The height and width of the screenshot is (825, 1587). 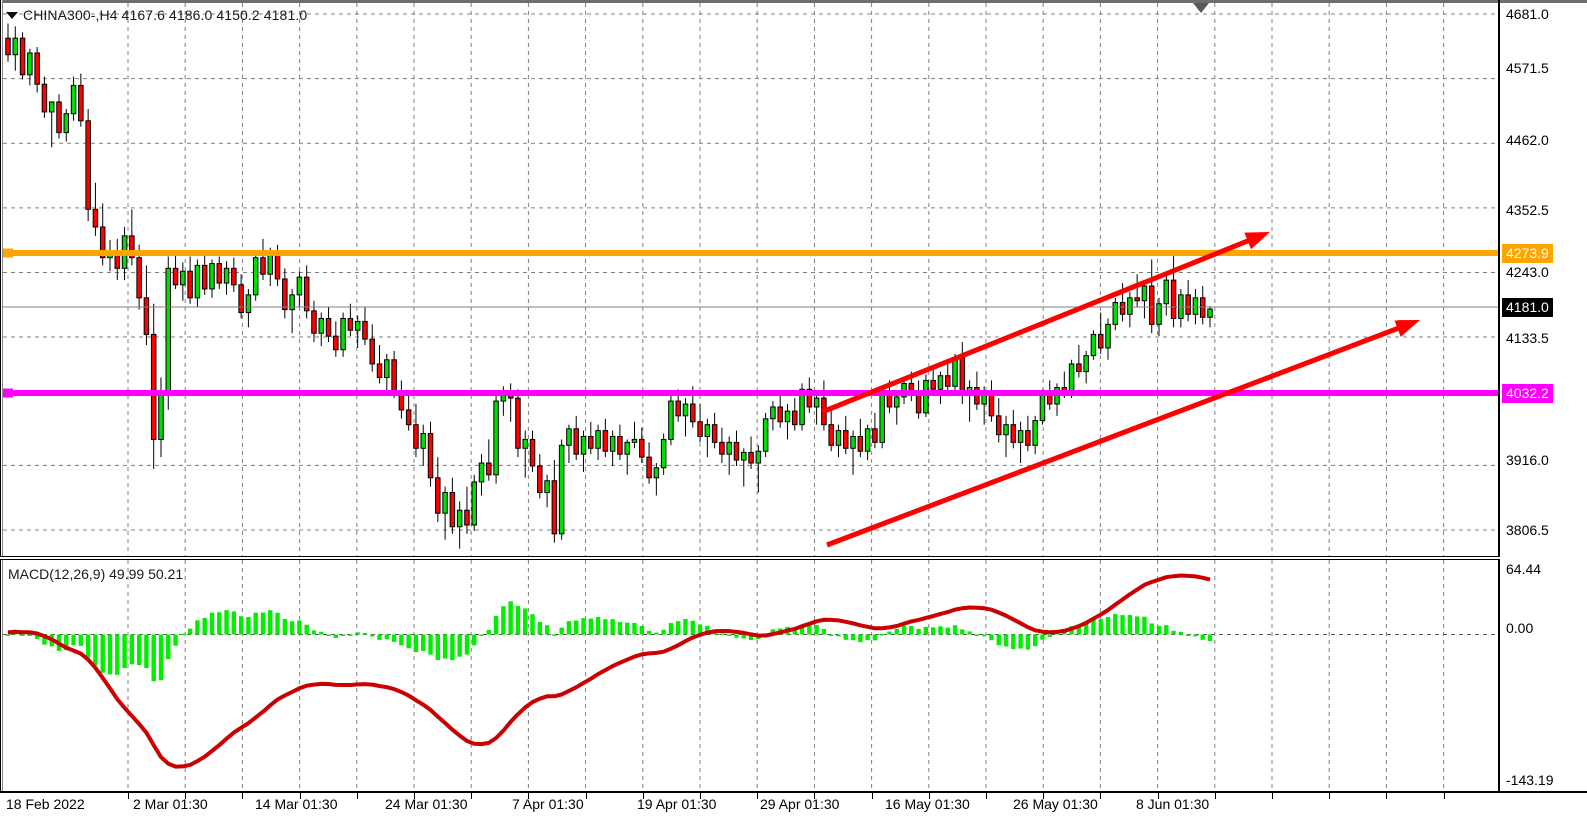 What do you see at coordinates (8, 393) in the screenshot?
I see `support-line-handle` at bounding box center [8, 393].